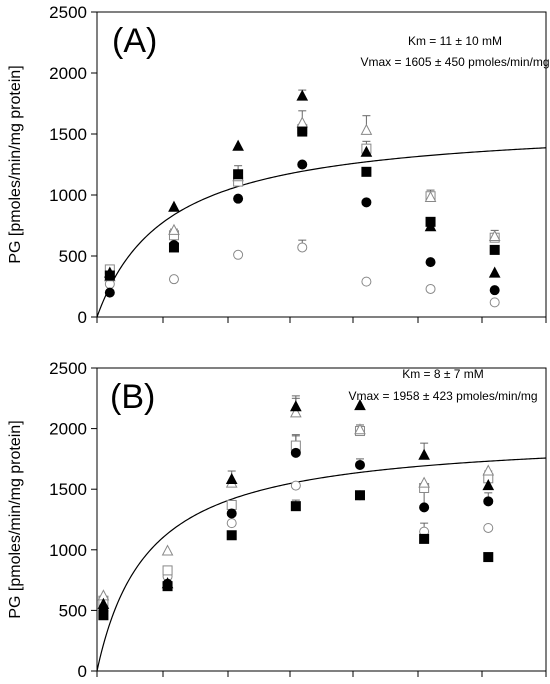 Image resolution: width=550 pixels, height=684 pixels. What do you see at coordinates (443, 374) in the screenshot?
I see `annotation: Km = 8 ± 7 mM` at bounding box center [443, 374].